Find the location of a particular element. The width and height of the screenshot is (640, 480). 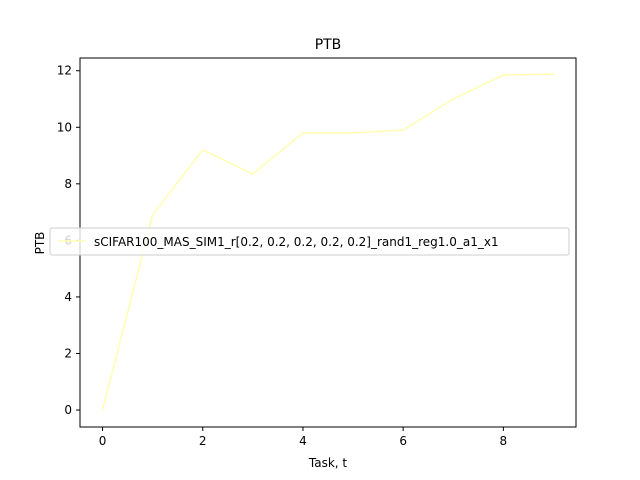

y-tick-label: 2 is located at coordinates (68, 353).